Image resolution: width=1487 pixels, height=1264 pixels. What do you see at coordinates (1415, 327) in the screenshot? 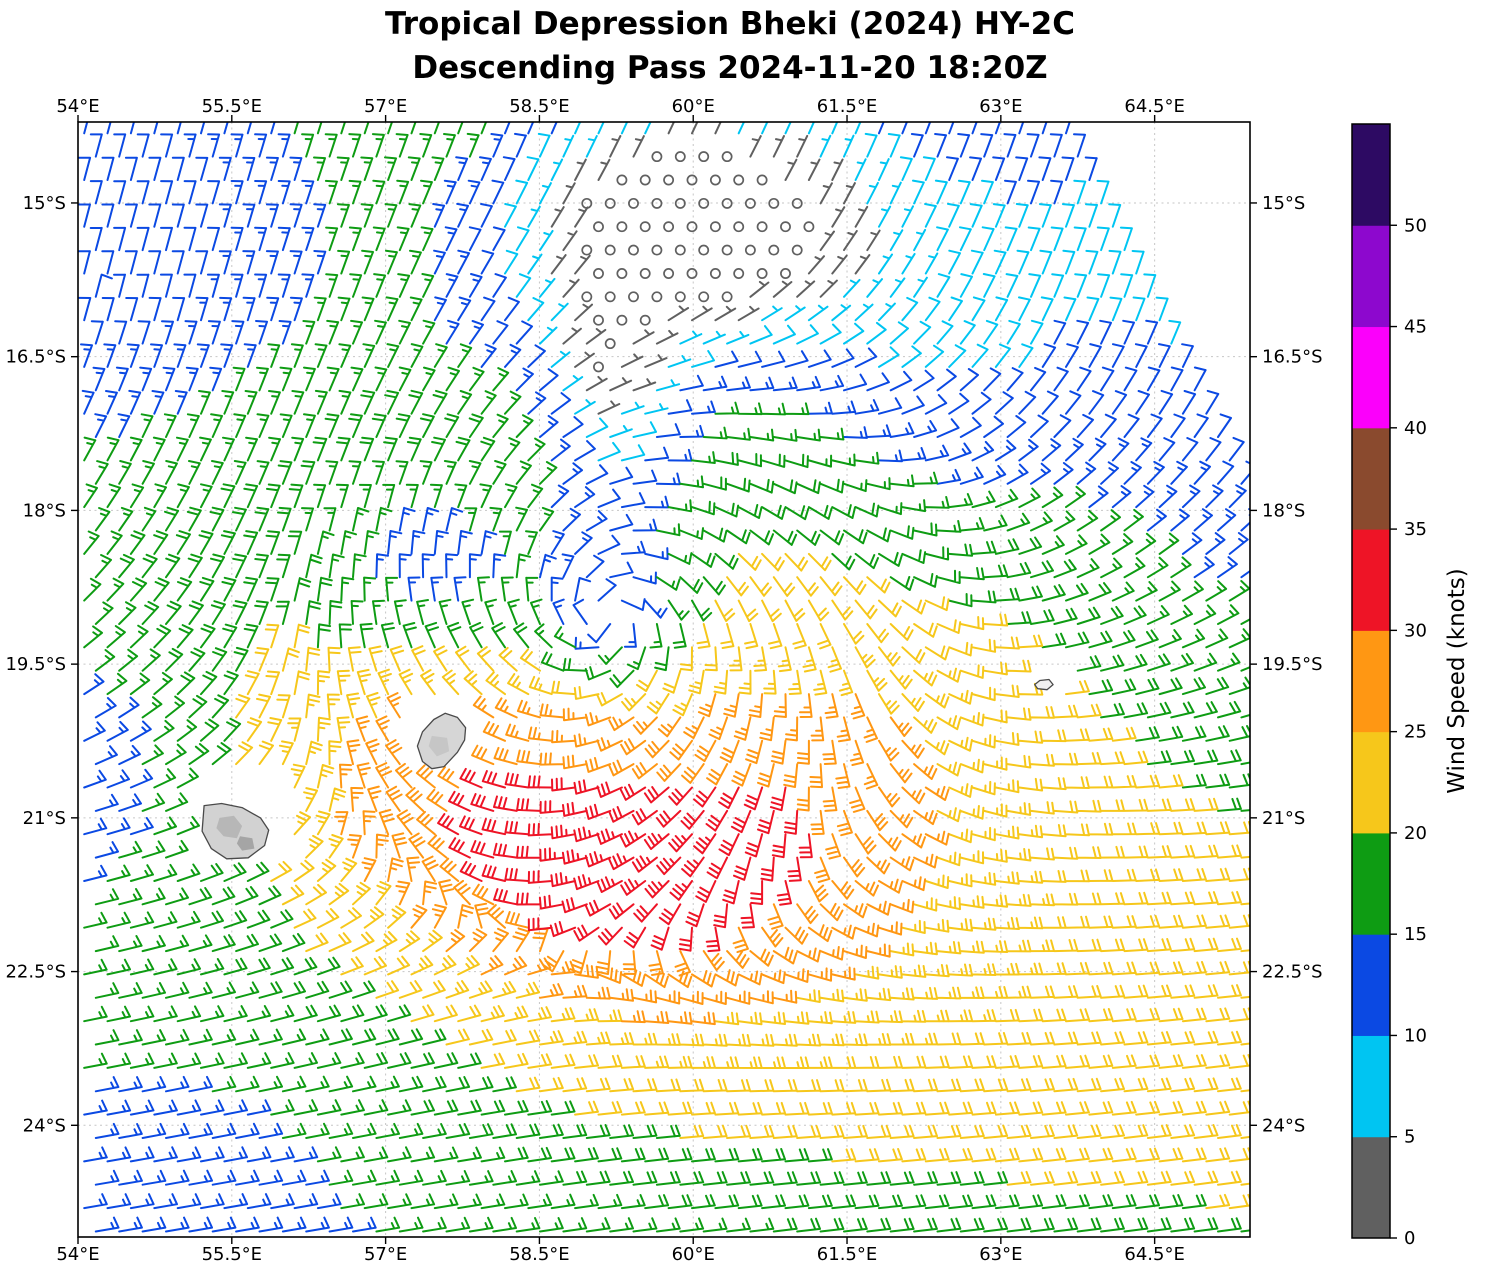
I see `colorbar-tick-label: 45` at bounding box center [1415, 327].